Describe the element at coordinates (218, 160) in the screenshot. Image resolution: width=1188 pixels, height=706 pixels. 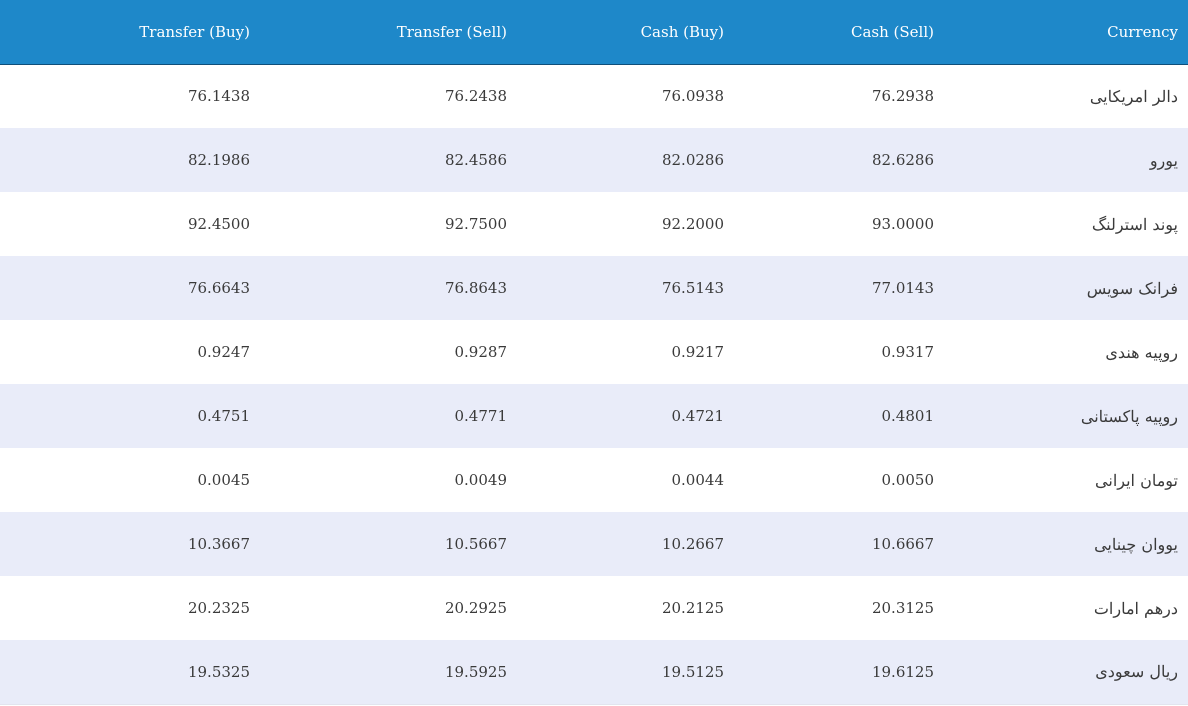
I see `cell-transfer-buy: 82.1986` at that location.